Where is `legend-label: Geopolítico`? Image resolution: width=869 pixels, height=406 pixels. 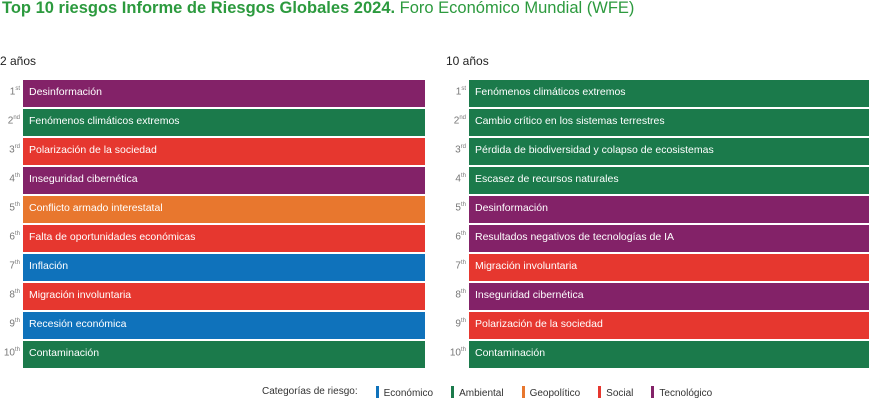
legend-label: Geopolítico is located at coordinates (555, 393).